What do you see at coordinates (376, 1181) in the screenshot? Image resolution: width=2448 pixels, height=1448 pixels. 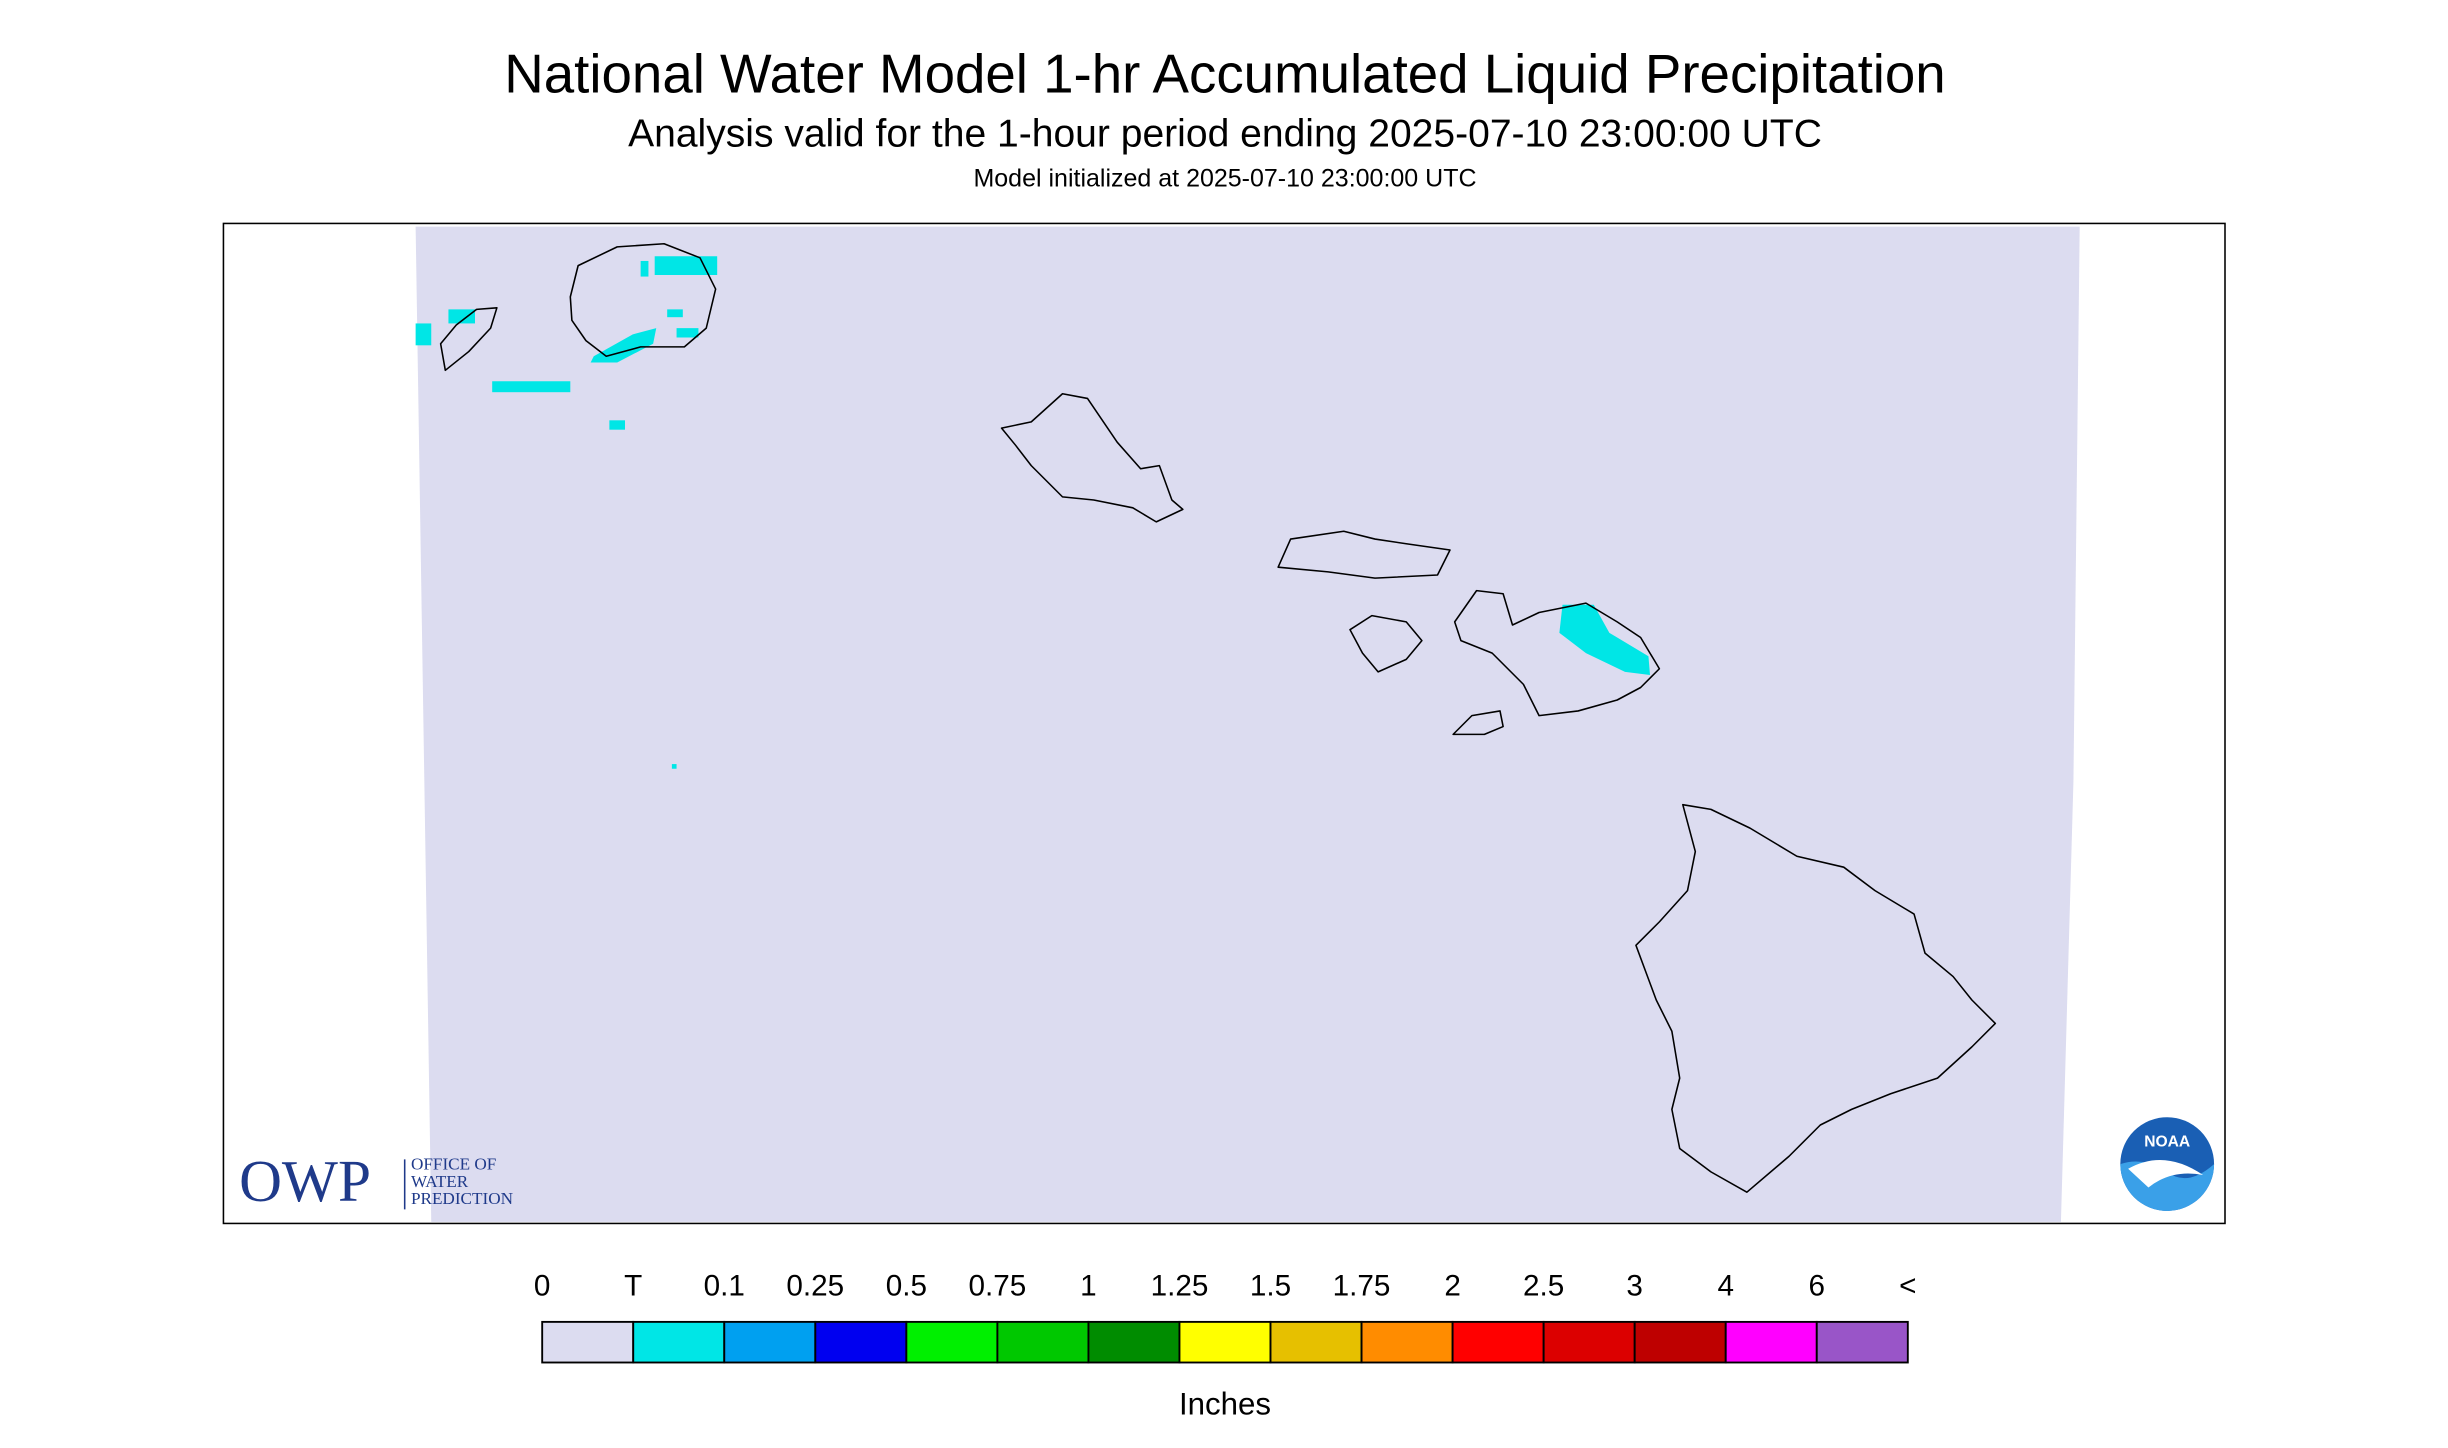 I see `owp-logo: OWP OFFICE OF WATER PREDICTION` at bounding box center [376, 1181].